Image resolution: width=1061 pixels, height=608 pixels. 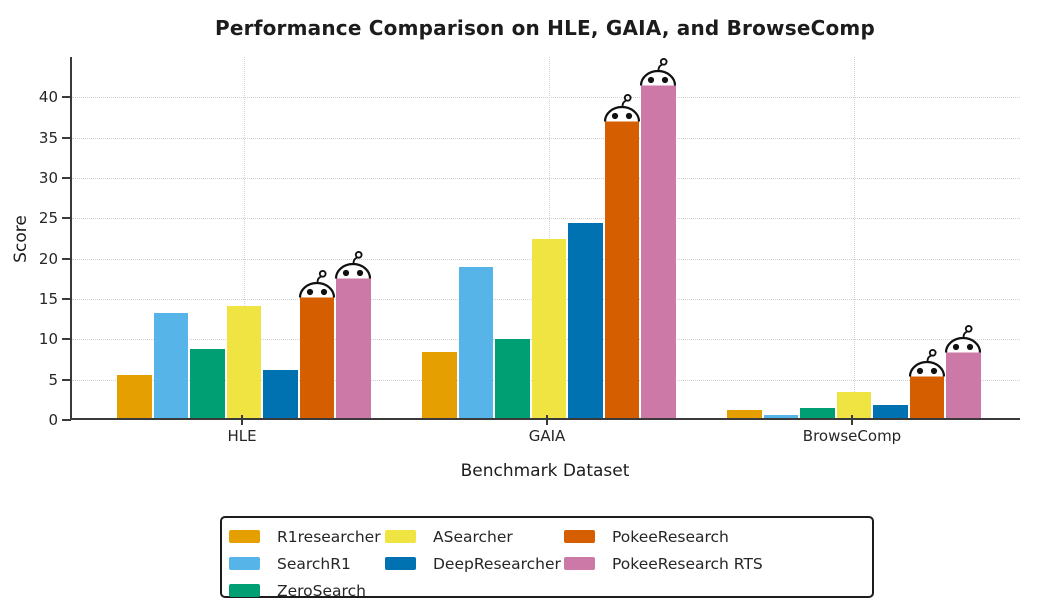 I want to click on legend-label: R1researcher, so click(x=329, y=537).